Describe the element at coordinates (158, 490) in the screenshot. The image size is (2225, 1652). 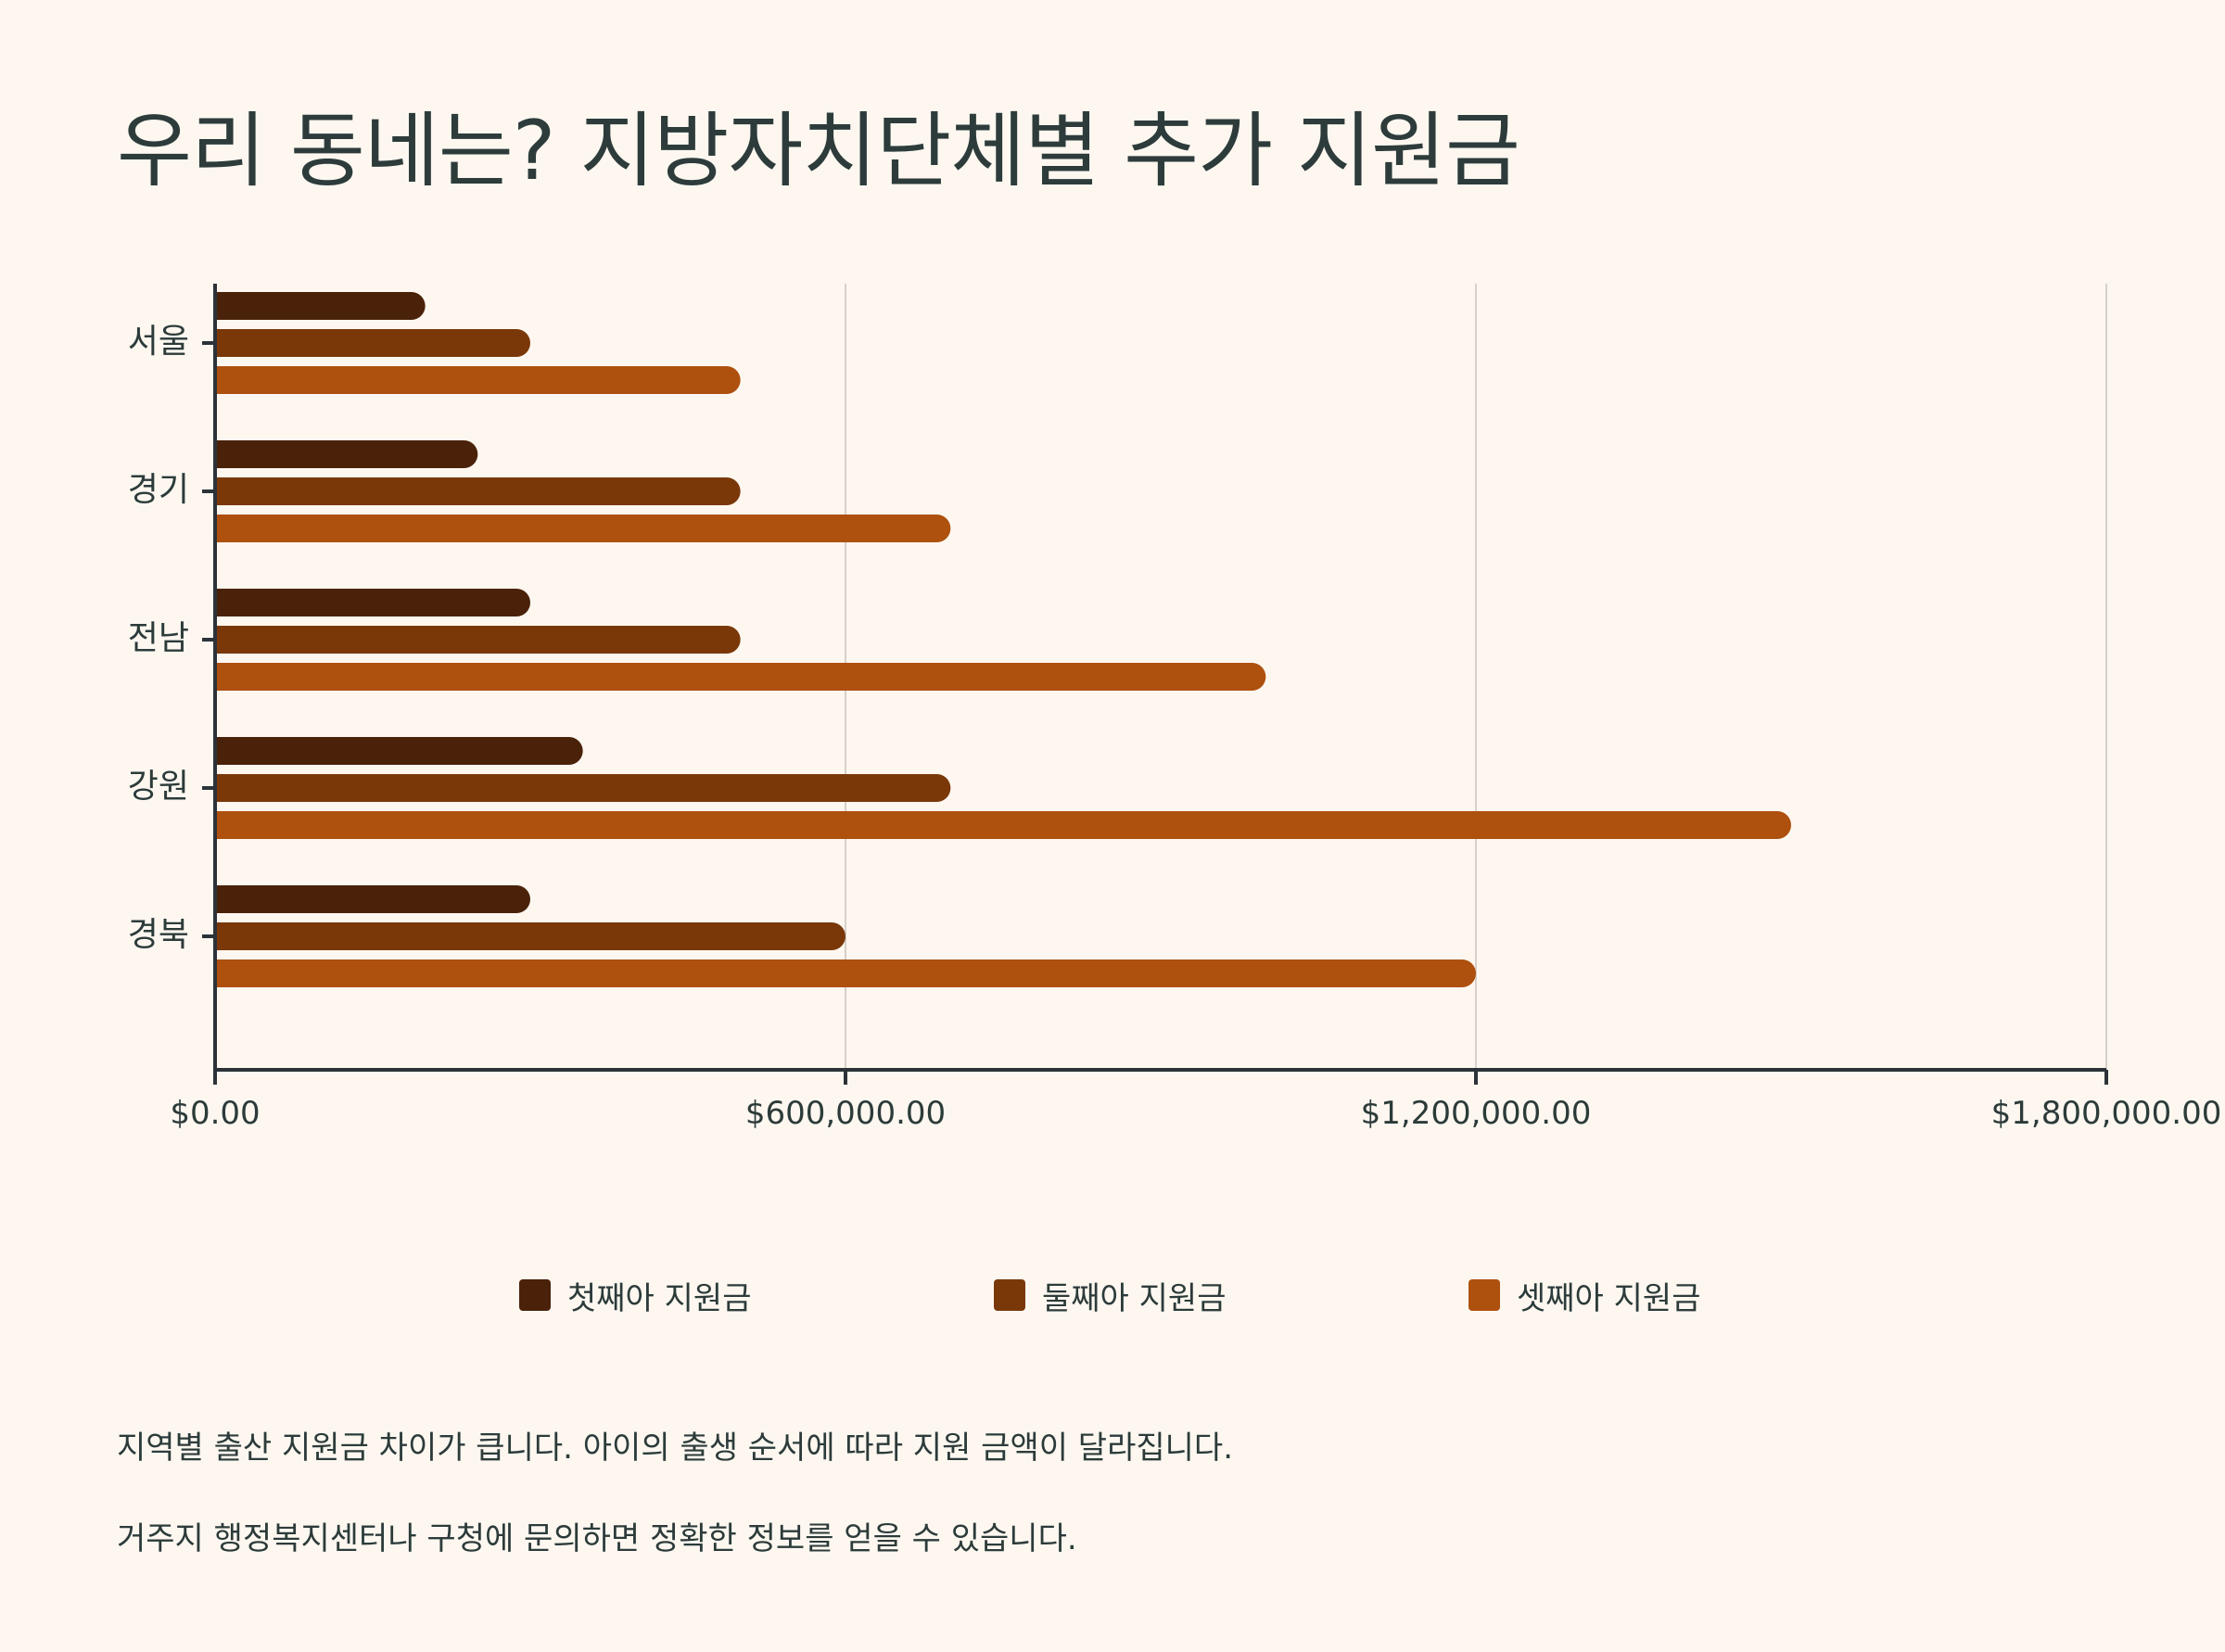
I see `y-tick-label: 경기` at that location.